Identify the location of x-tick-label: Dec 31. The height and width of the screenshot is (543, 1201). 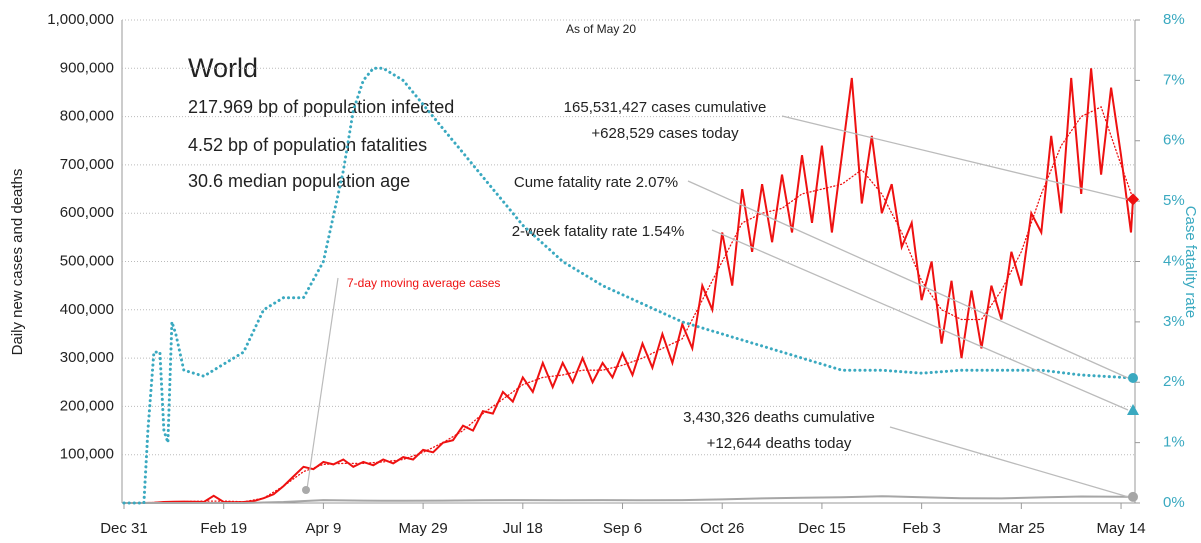
(124, 528).